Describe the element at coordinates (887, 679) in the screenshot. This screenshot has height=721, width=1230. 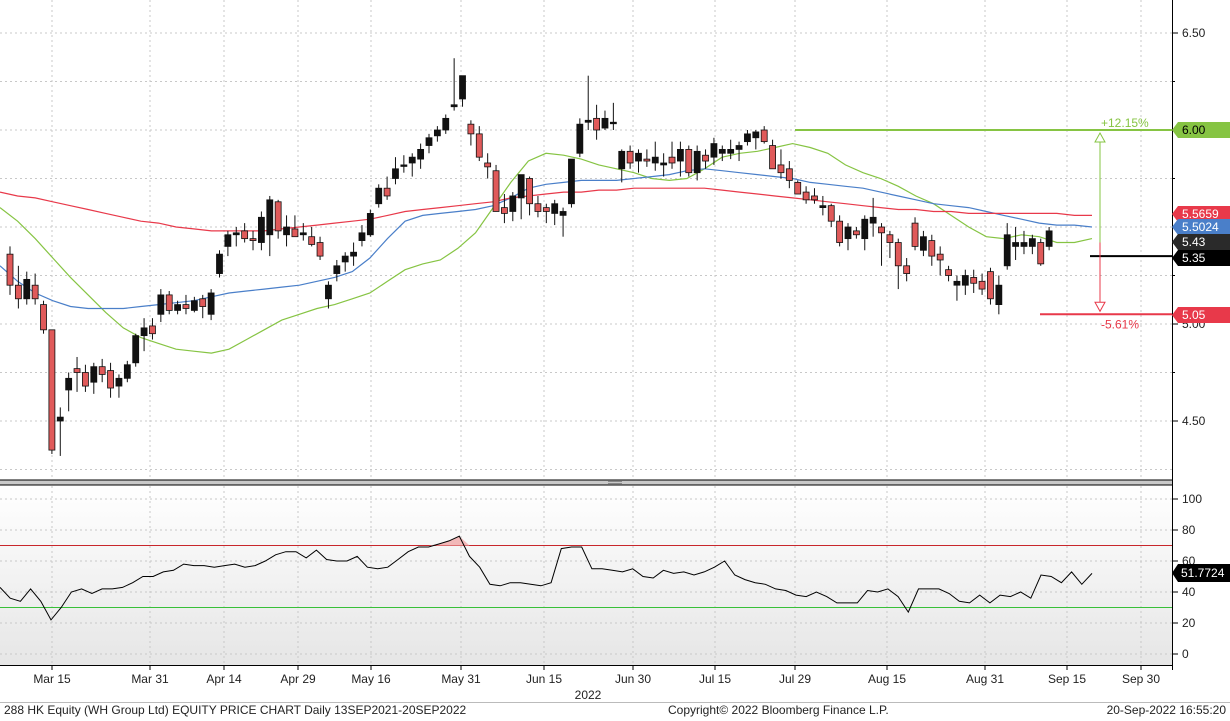
I see `x-tick-label: Aug 15` at that location.